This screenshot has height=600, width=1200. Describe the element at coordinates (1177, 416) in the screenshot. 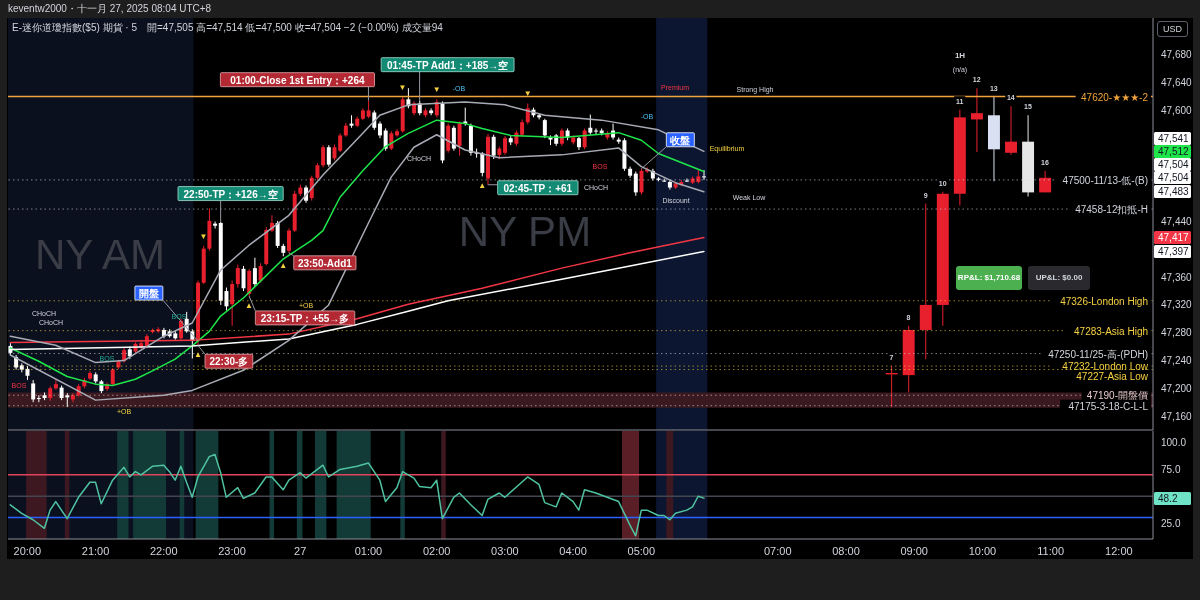

I see `y-tick-label: 47,160` at that location.